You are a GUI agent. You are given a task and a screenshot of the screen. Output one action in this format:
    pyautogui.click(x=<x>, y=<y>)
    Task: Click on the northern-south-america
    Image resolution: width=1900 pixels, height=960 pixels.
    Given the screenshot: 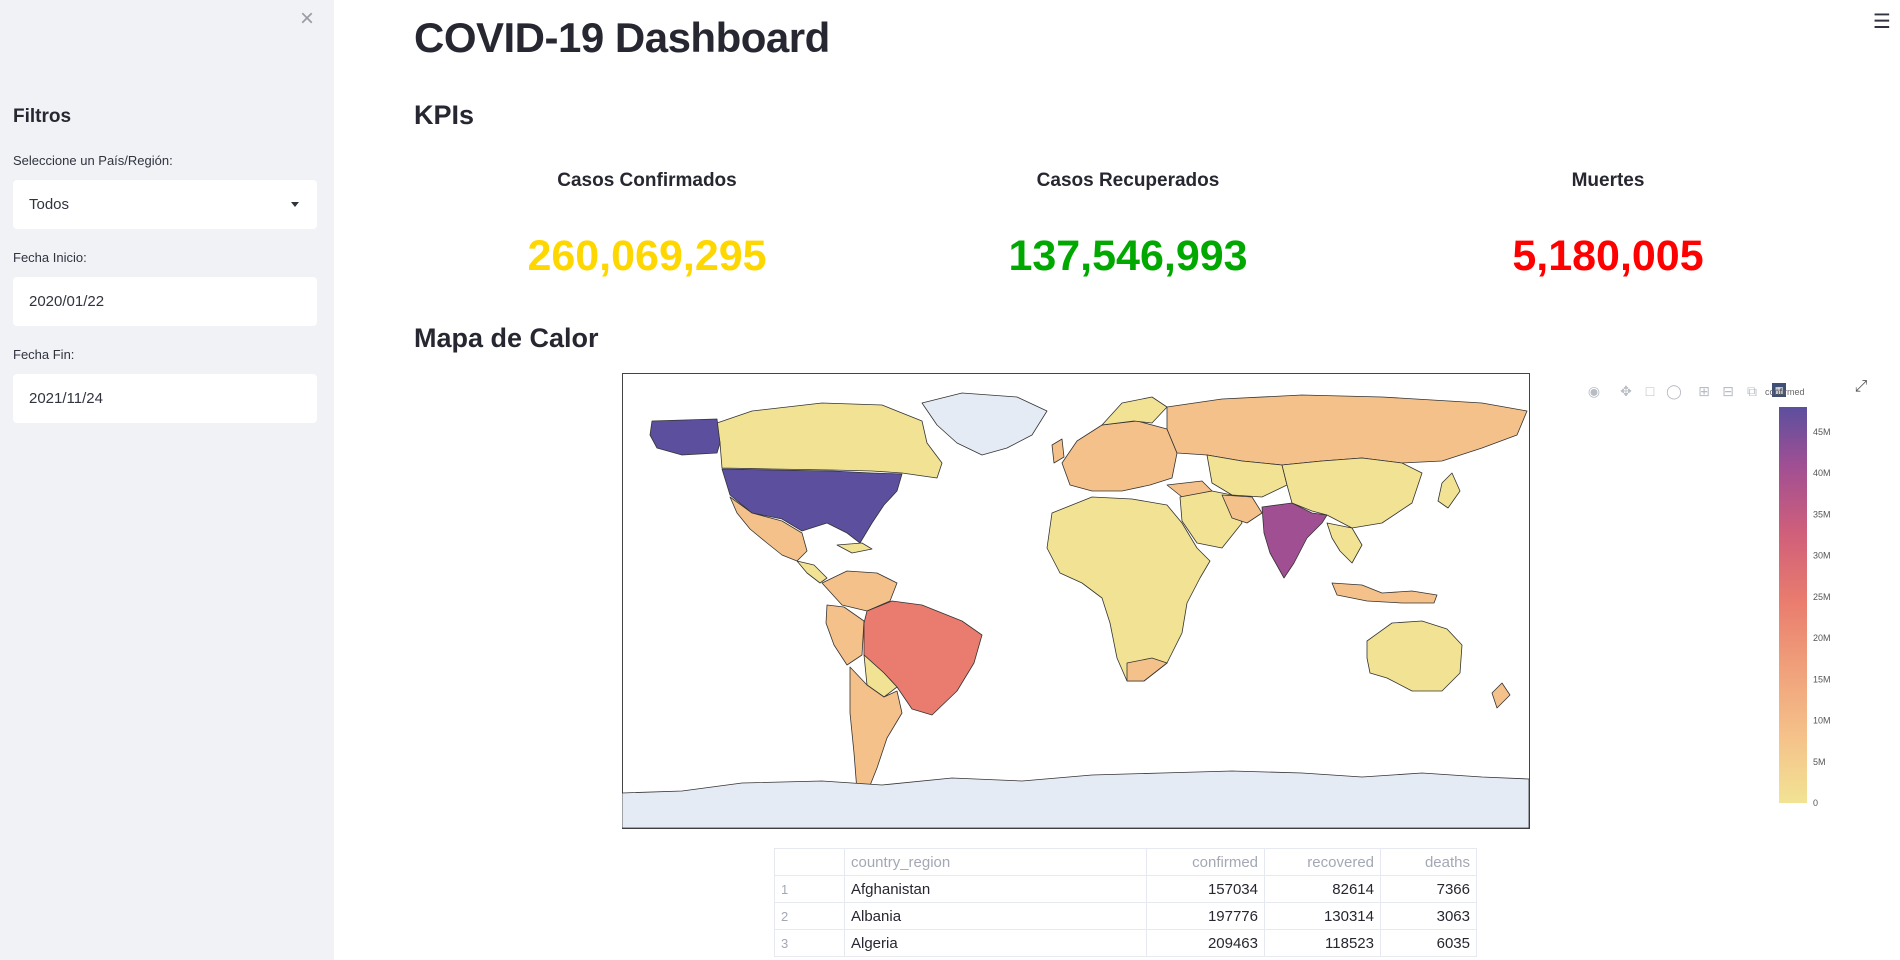 What is the action you would take?
    pyautogui.click(x=859, y=591)
    